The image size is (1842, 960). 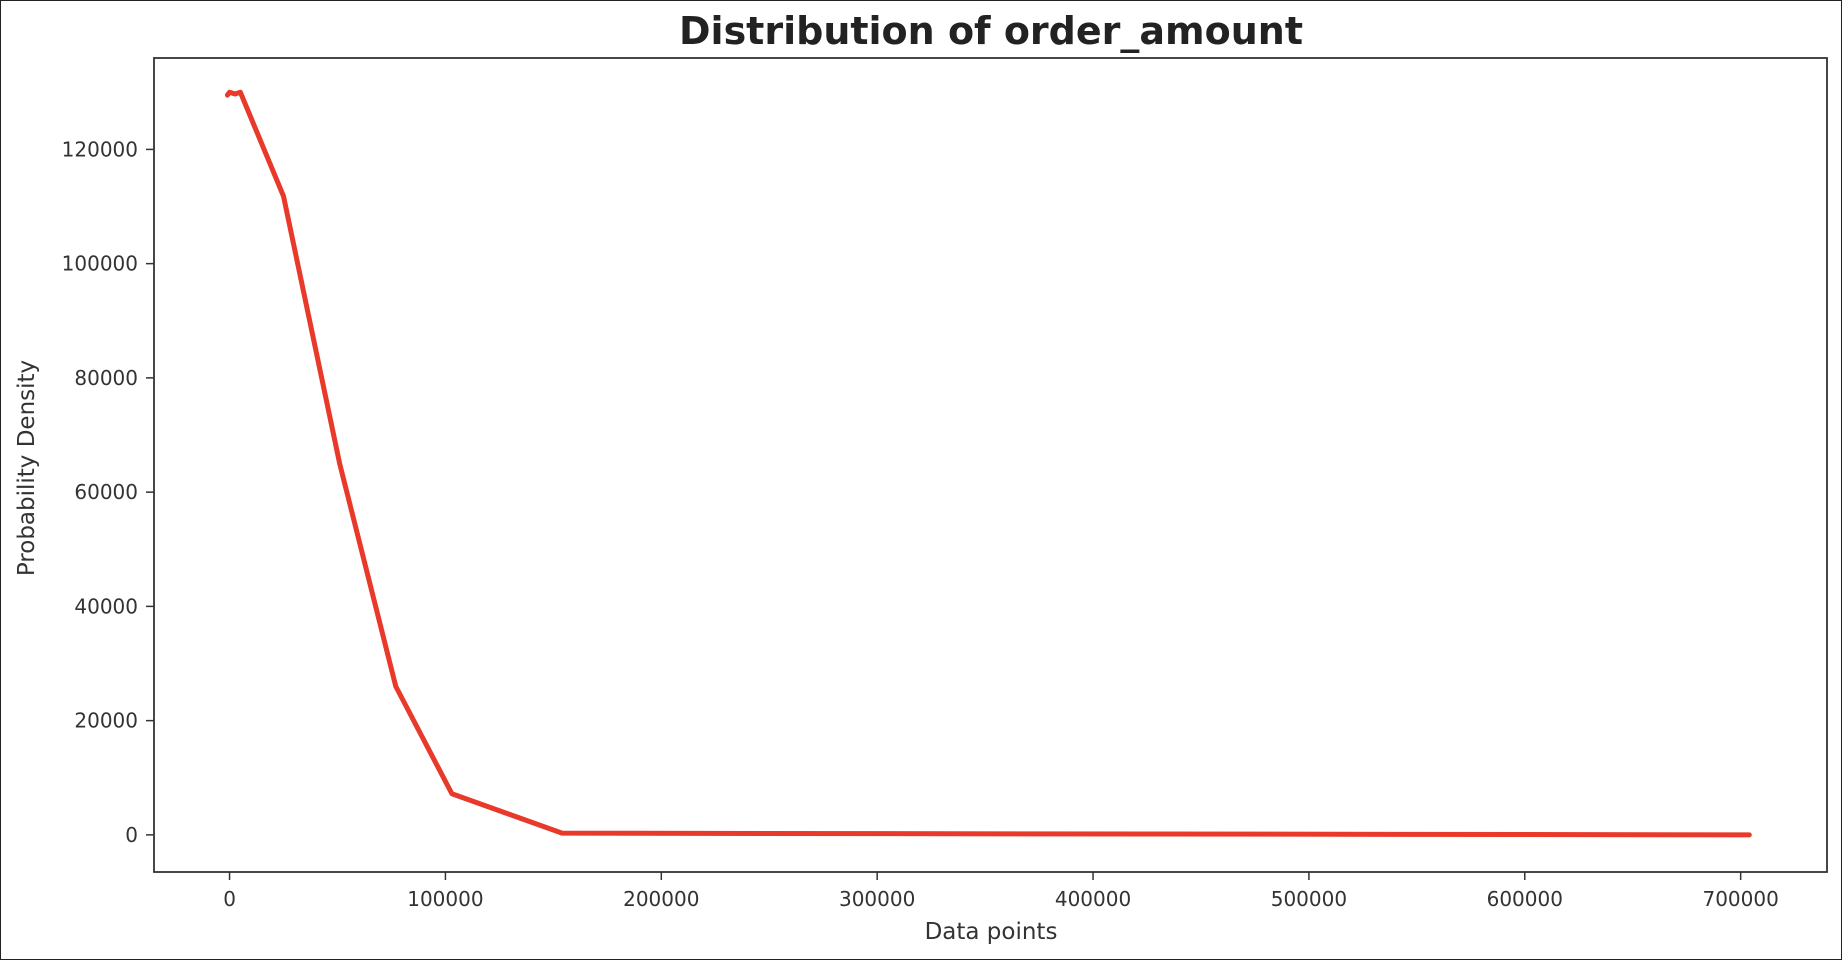 I want to click on x-tick-label: 500000, so click(x=1309, y=899).